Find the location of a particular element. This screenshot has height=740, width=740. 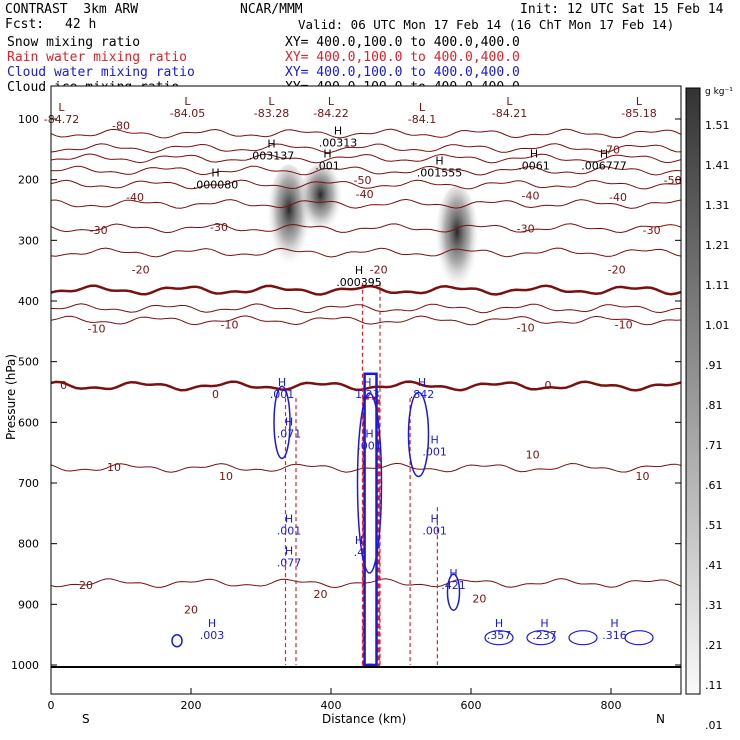

extremum-13: H.000080 is located at coordinates (216, 179).